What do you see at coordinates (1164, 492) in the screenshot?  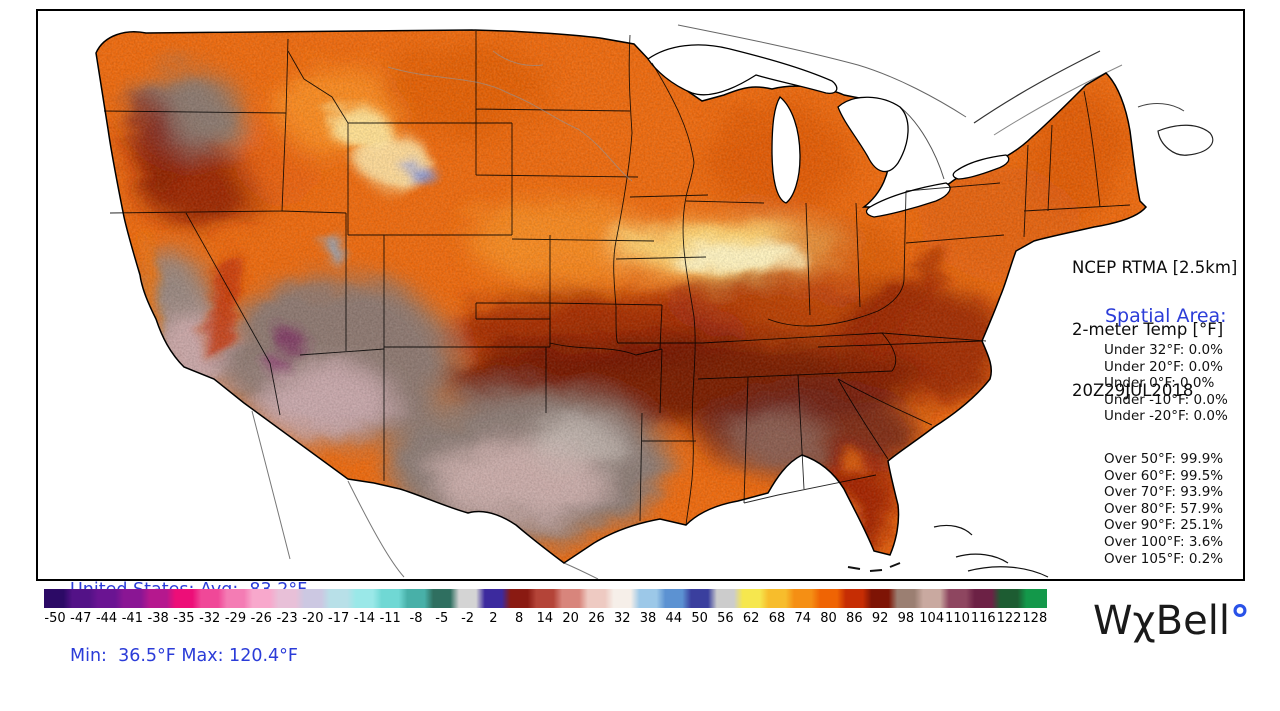 I see `stat-line: Over 70°F: 93.9%` at bounding box center [1164, 492].